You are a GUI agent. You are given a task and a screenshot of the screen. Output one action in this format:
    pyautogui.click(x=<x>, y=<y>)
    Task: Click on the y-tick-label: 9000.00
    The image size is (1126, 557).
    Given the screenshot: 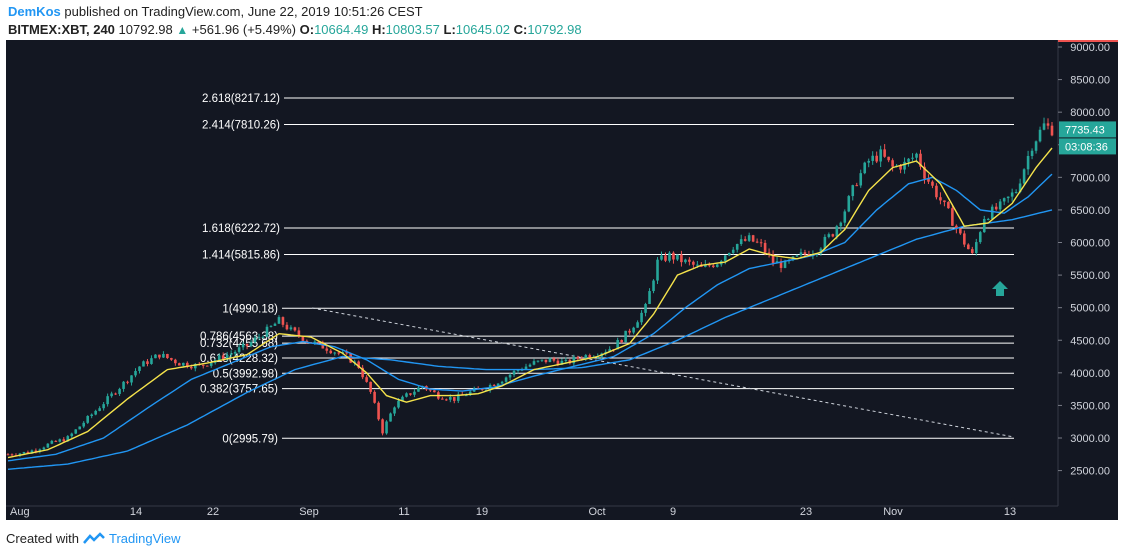 What is the action you would take?
    pyautogui.click(x=1090, y=48)
    